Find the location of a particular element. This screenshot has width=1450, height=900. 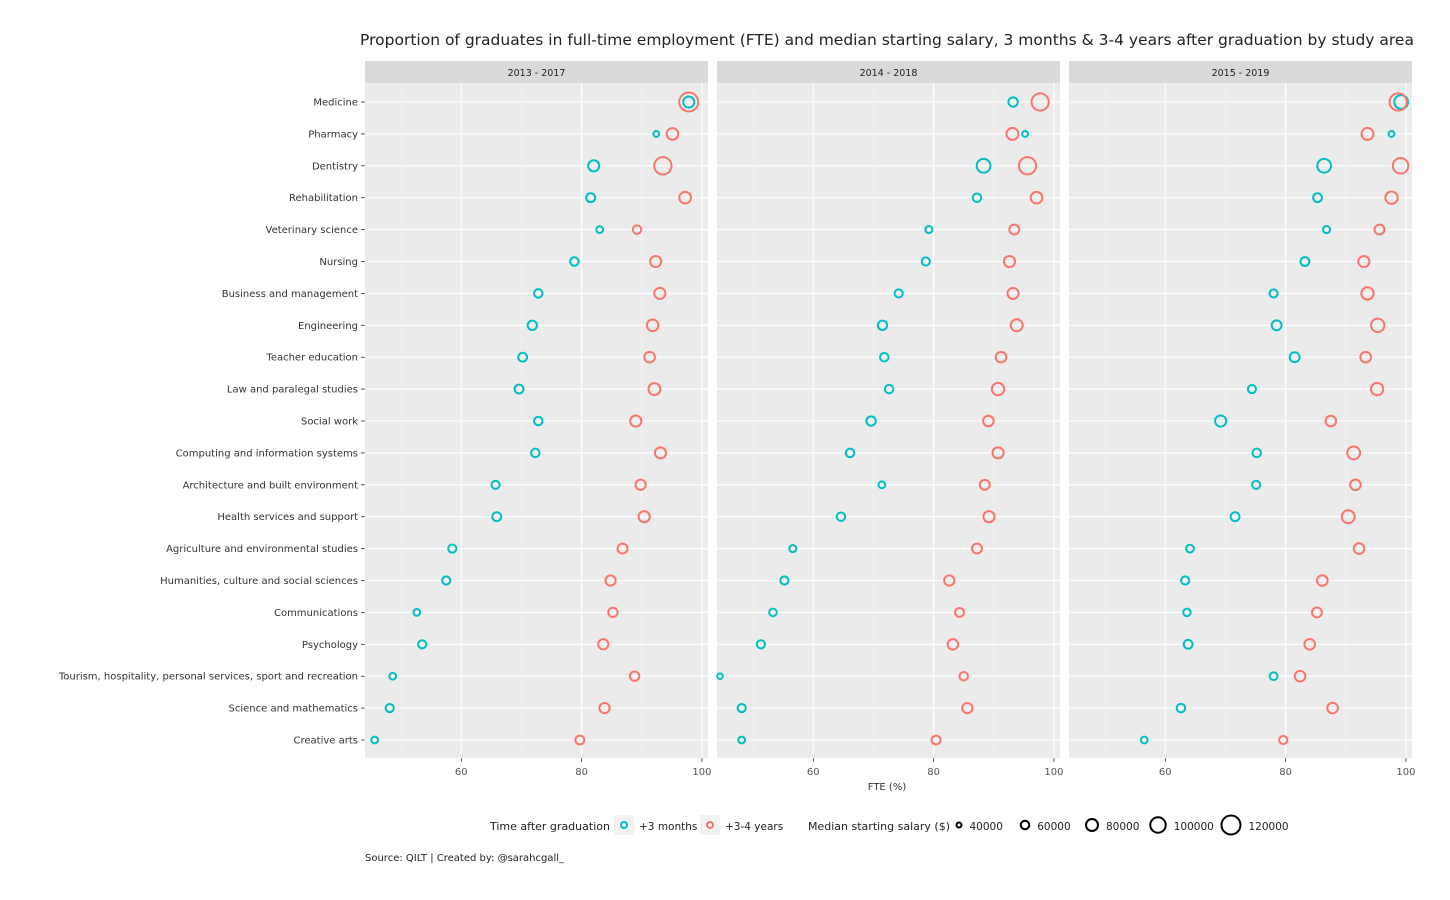

legend-size-label: 60000 is located at coordinates (1053, 827).